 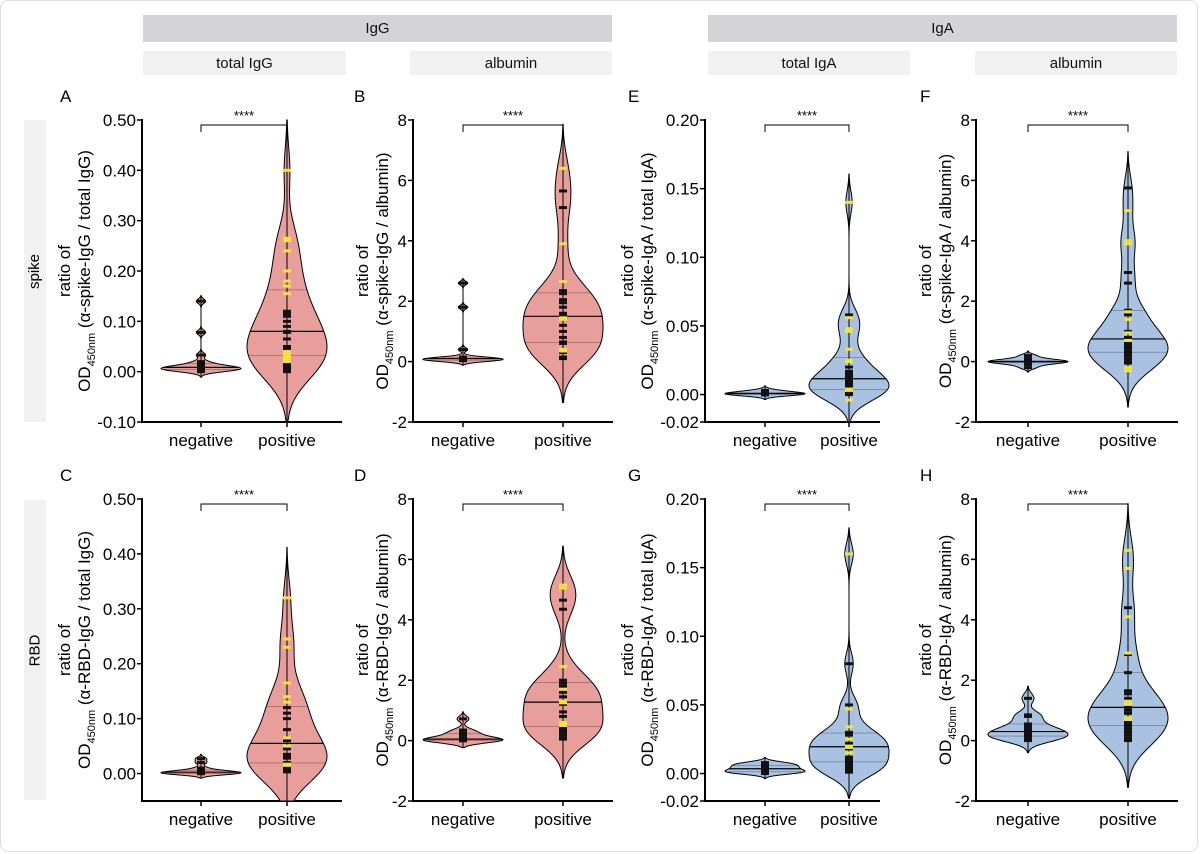 I want to click on panel-letter: A, so click(x=66, y=96).